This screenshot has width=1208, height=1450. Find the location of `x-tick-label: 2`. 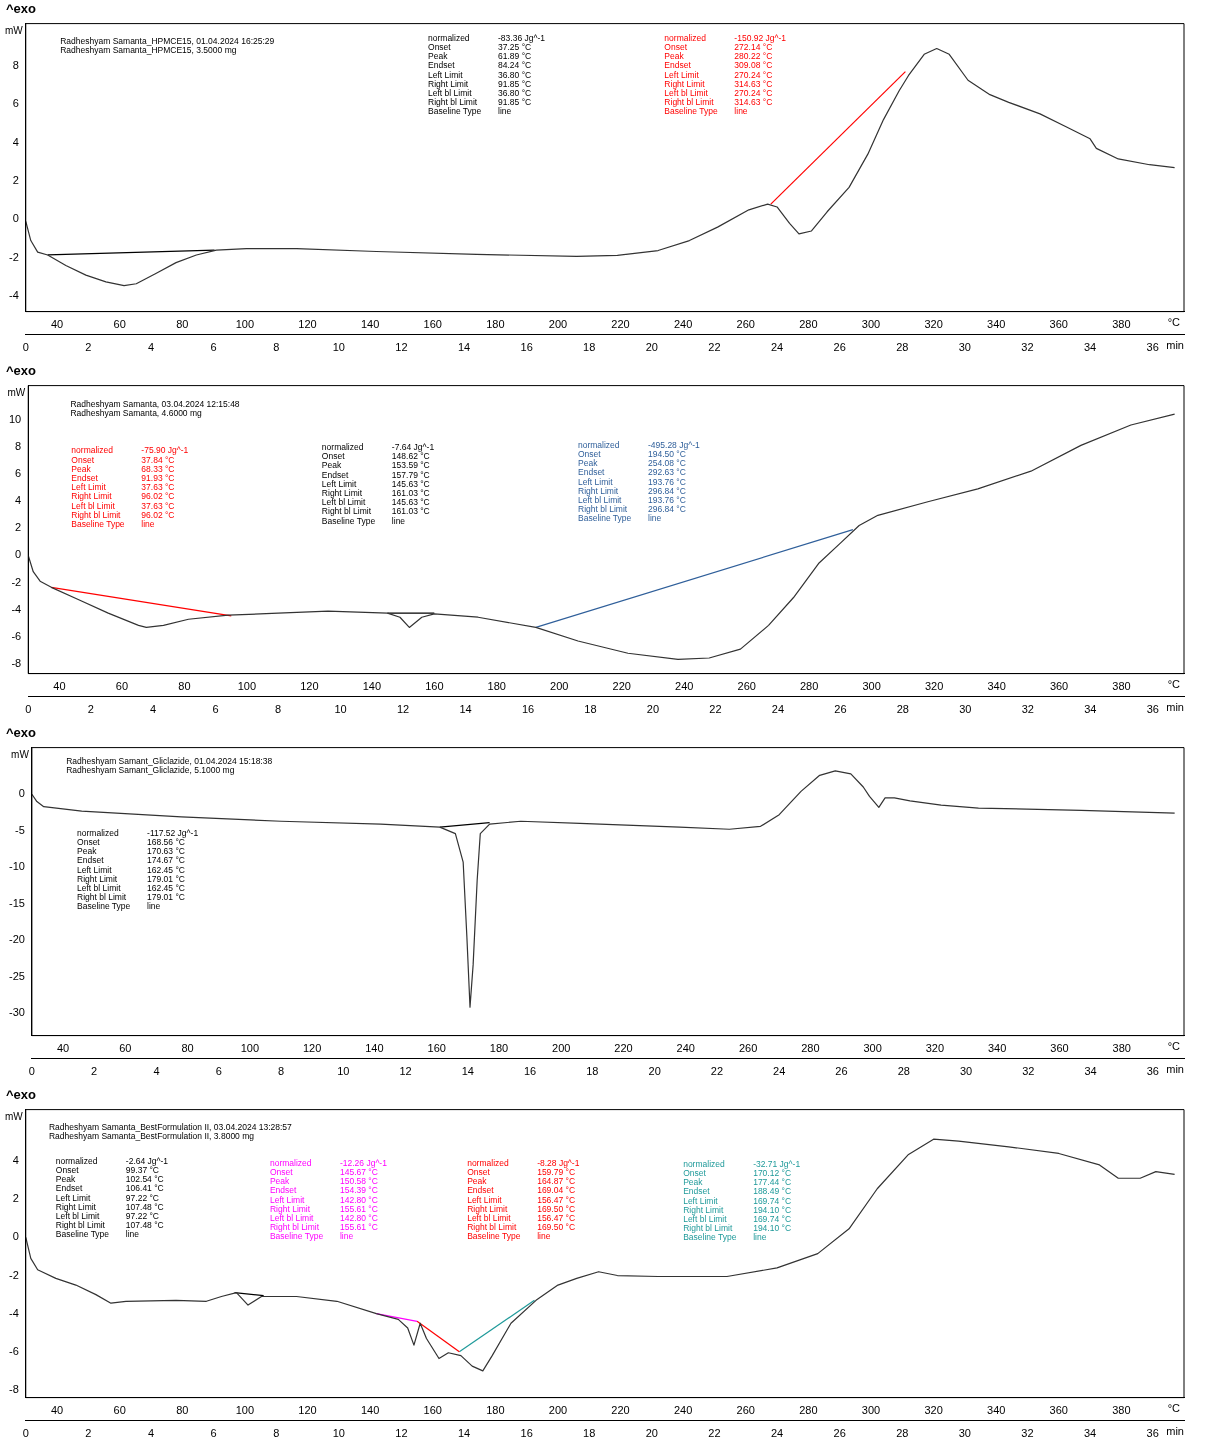

x-tick-label: 2 is located at coordinates (88, 347).